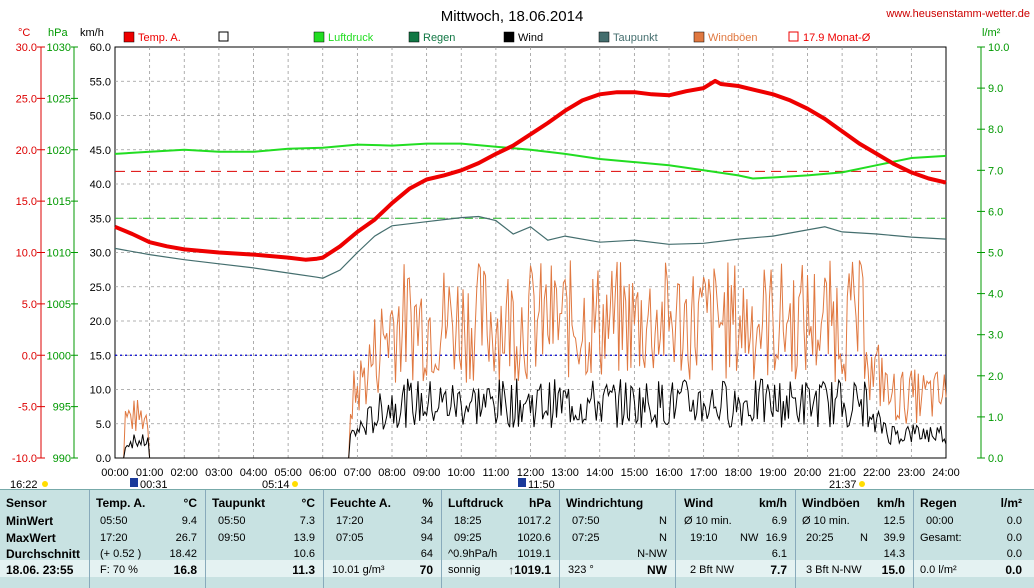 This screenshot has height=588, width=1034. I want to click on temp-avg-value: 18.42, so click(183, 554).